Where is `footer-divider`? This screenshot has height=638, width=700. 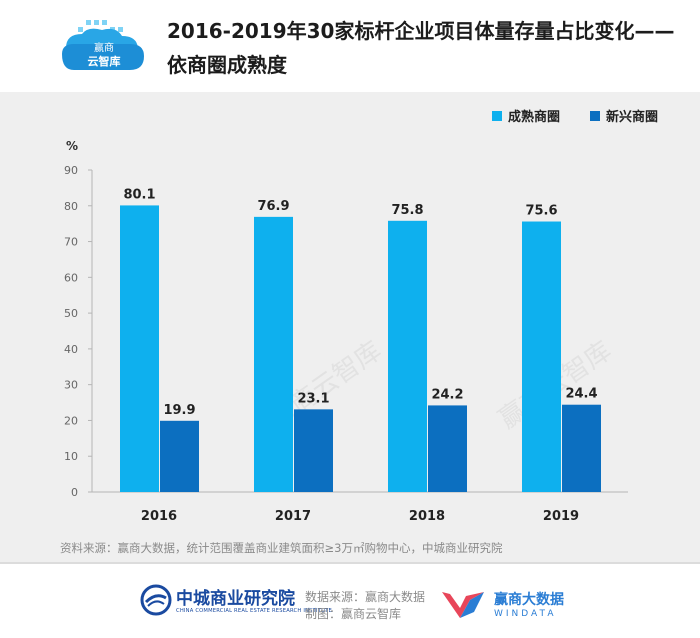
footer-divider is located at coordinates (350, 563).